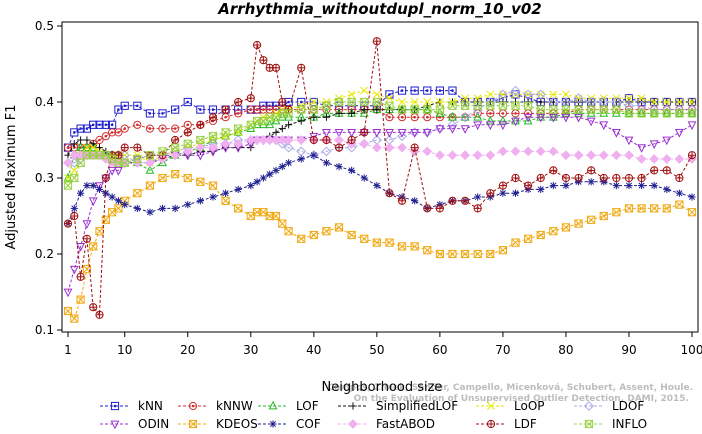 This screenshot has height=434, width=702. I want to click on legend-item-ldf: LDF, so click(506, 424).